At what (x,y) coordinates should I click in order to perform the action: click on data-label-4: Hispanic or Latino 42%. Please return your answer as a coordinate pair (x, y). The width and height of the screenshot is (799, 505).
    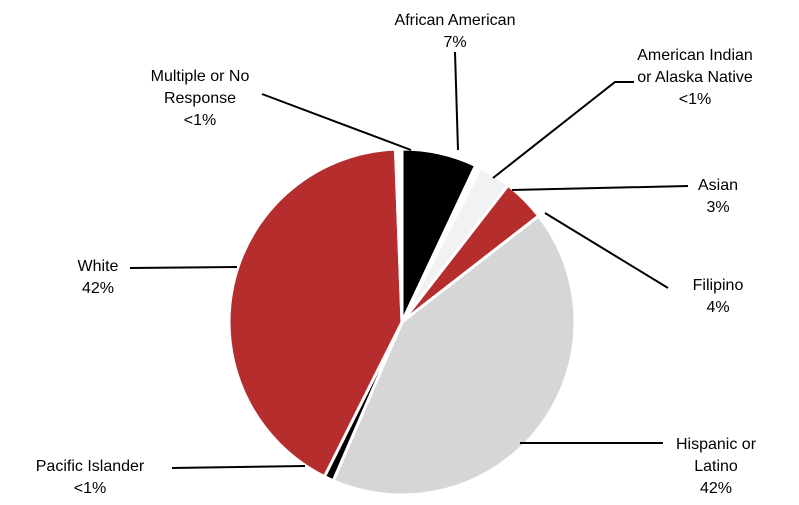
    Looking at the image, I should click on (716, 466).